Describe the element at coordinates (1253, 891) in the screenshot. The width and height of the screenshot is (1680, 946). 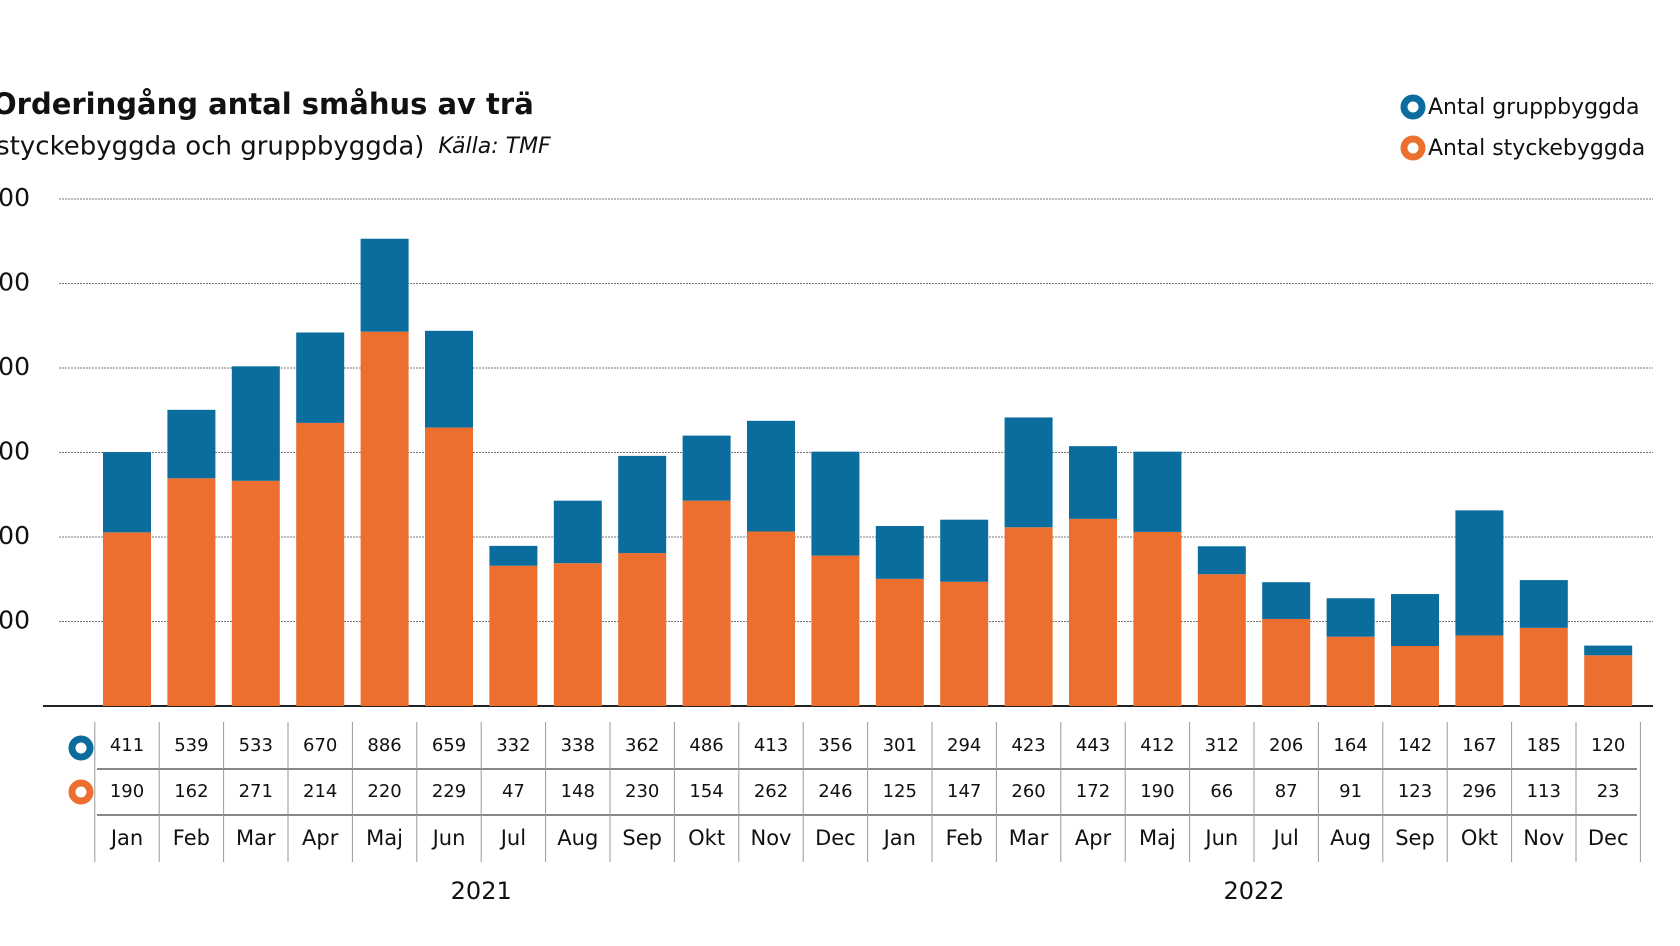
I see `group-label: 2022` at that location.